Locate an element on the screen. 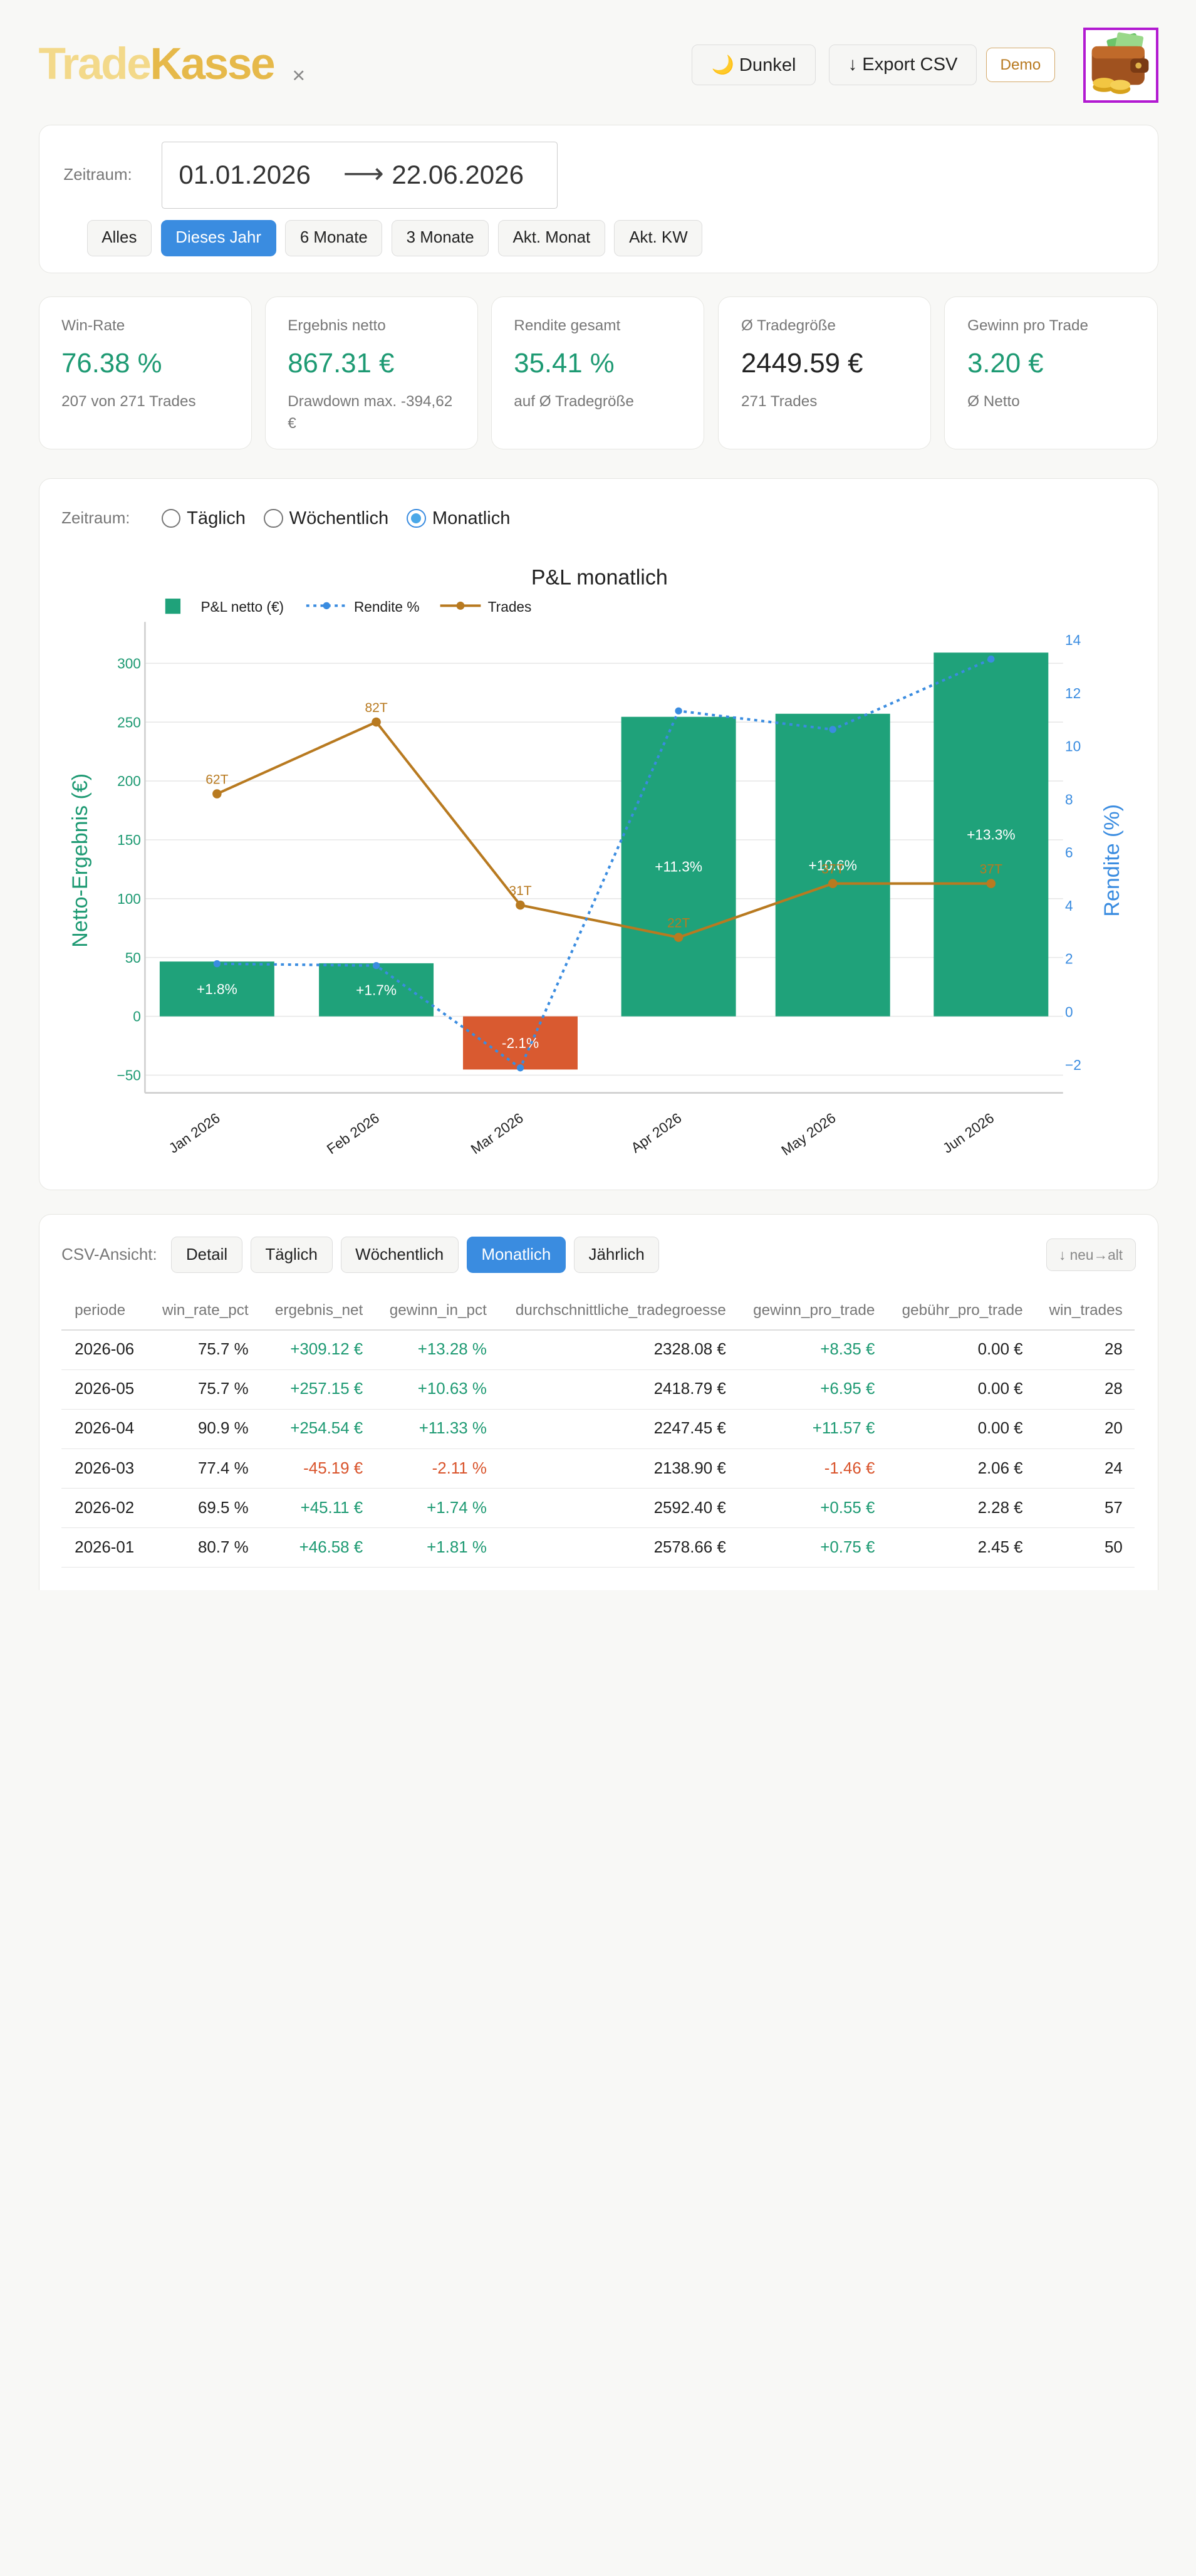  table-cell: 28 is located at coordinates (1085, 1389).